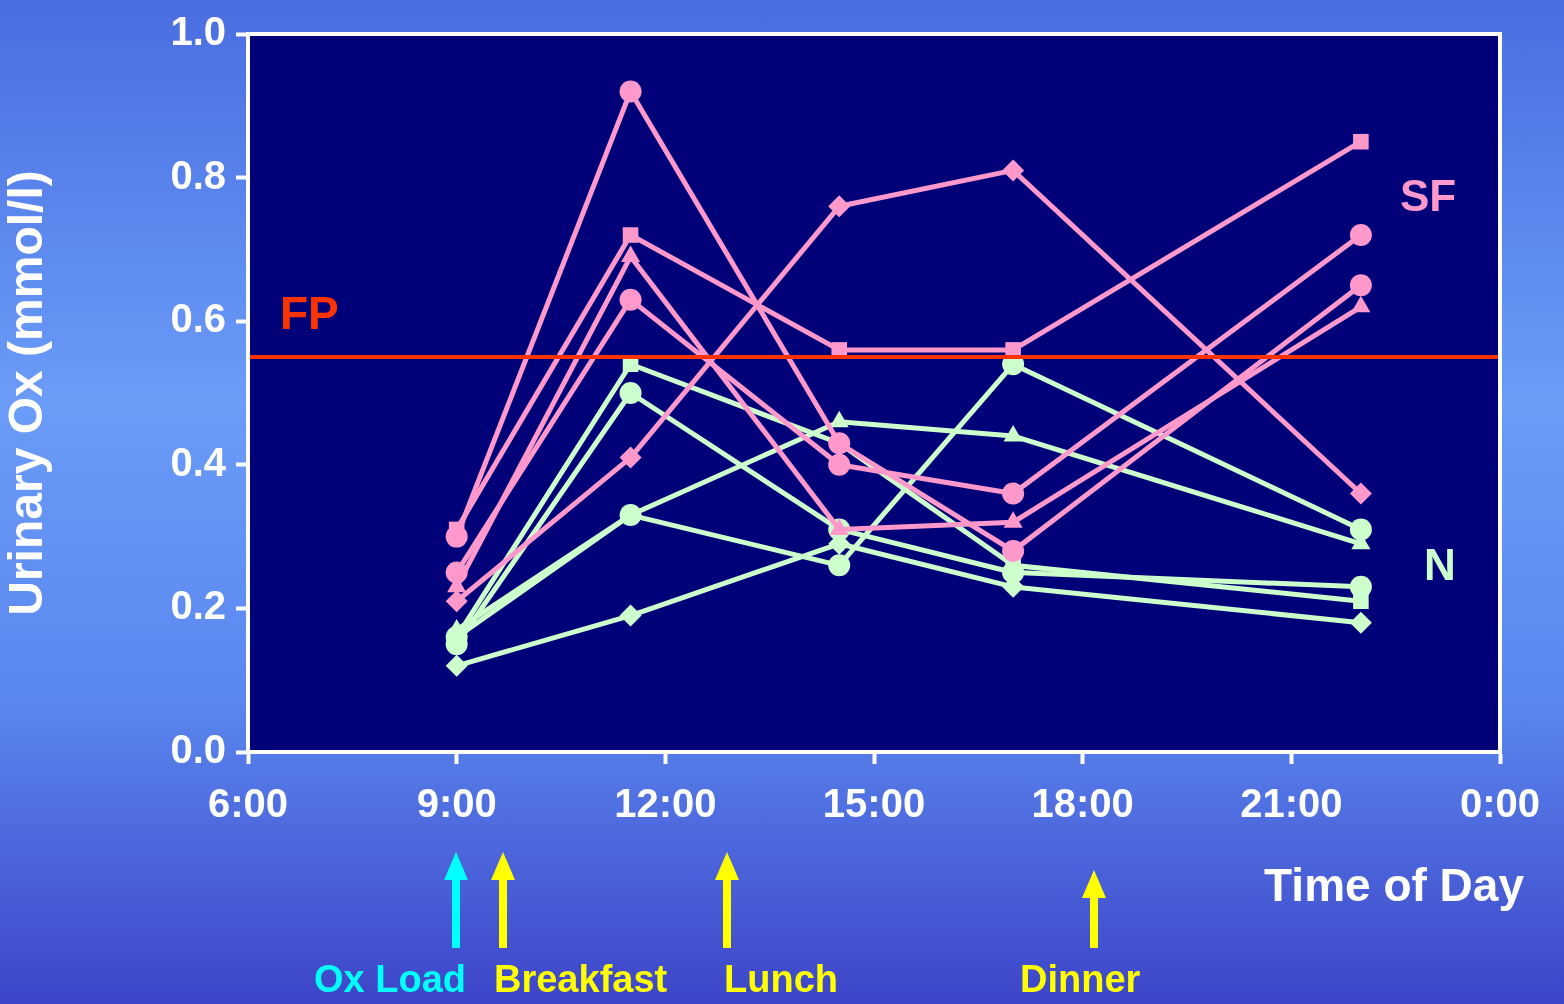 This screenshot has width=1564, height=1004. Describe the element at coordinates (309, 312) in the screenshot. I see `ref-line-label: FP` at that location.